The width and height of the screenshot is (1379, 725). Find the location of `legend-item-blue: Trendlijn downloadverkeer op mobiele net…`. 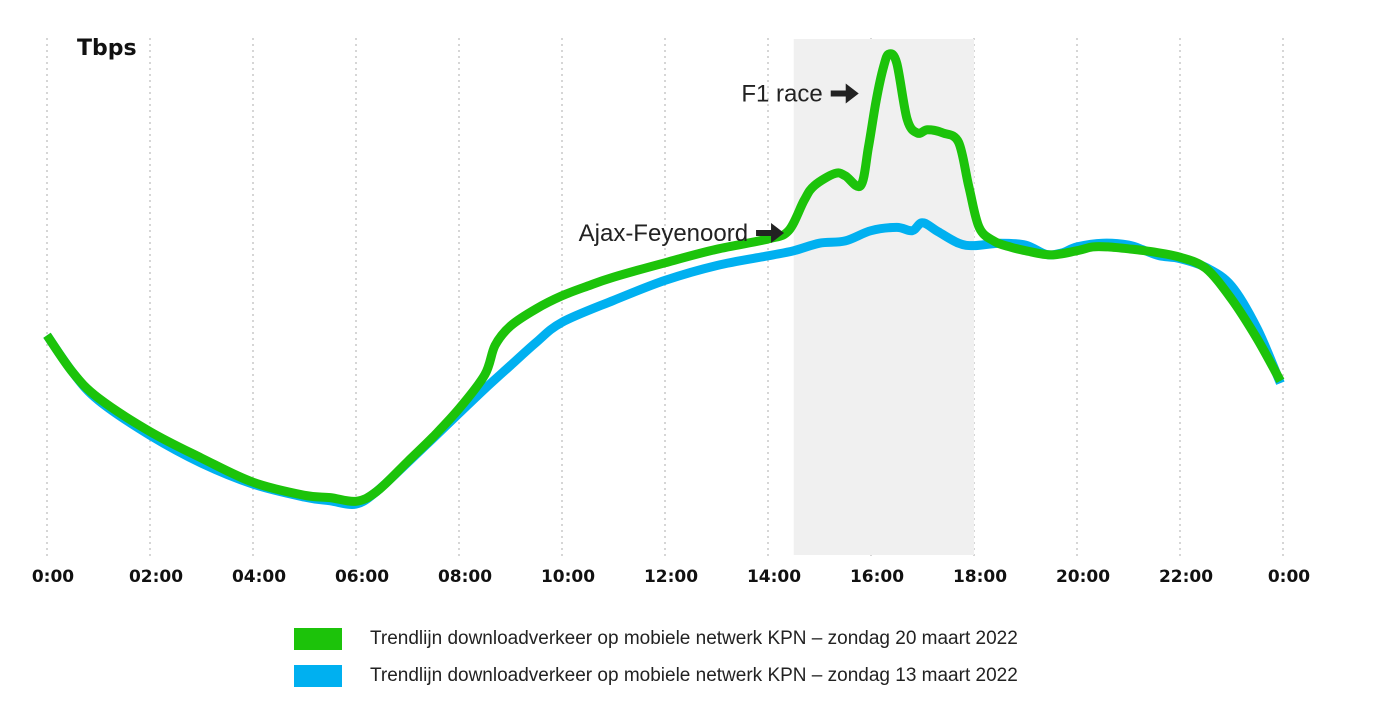

legend-item-blue: Trendlijn downloadverkeer op mobiele net… is located at coordinates (656, 676).